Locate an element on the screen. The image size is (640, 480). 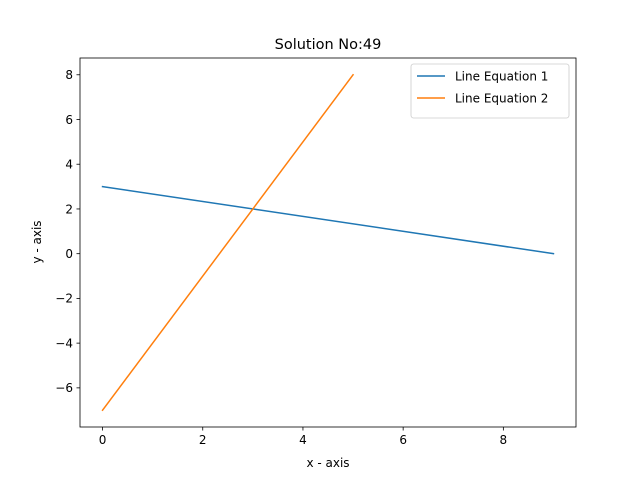
y-tick-label: −2 is located at coordinates (64, 299).